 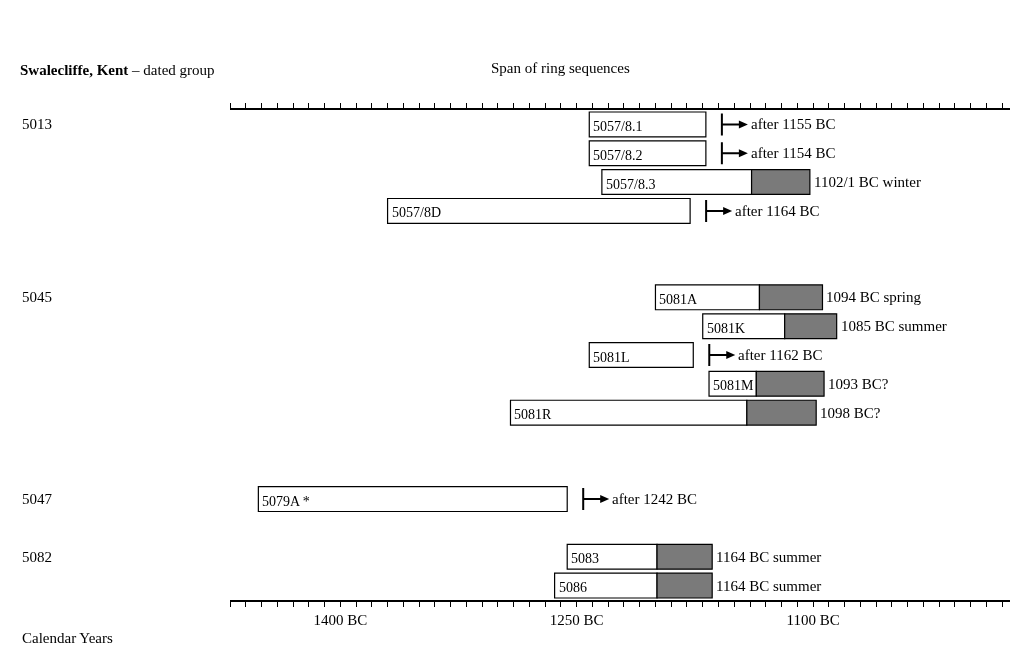 I want to click on y-tick-label: 5081K, so click(x=726, y=328).